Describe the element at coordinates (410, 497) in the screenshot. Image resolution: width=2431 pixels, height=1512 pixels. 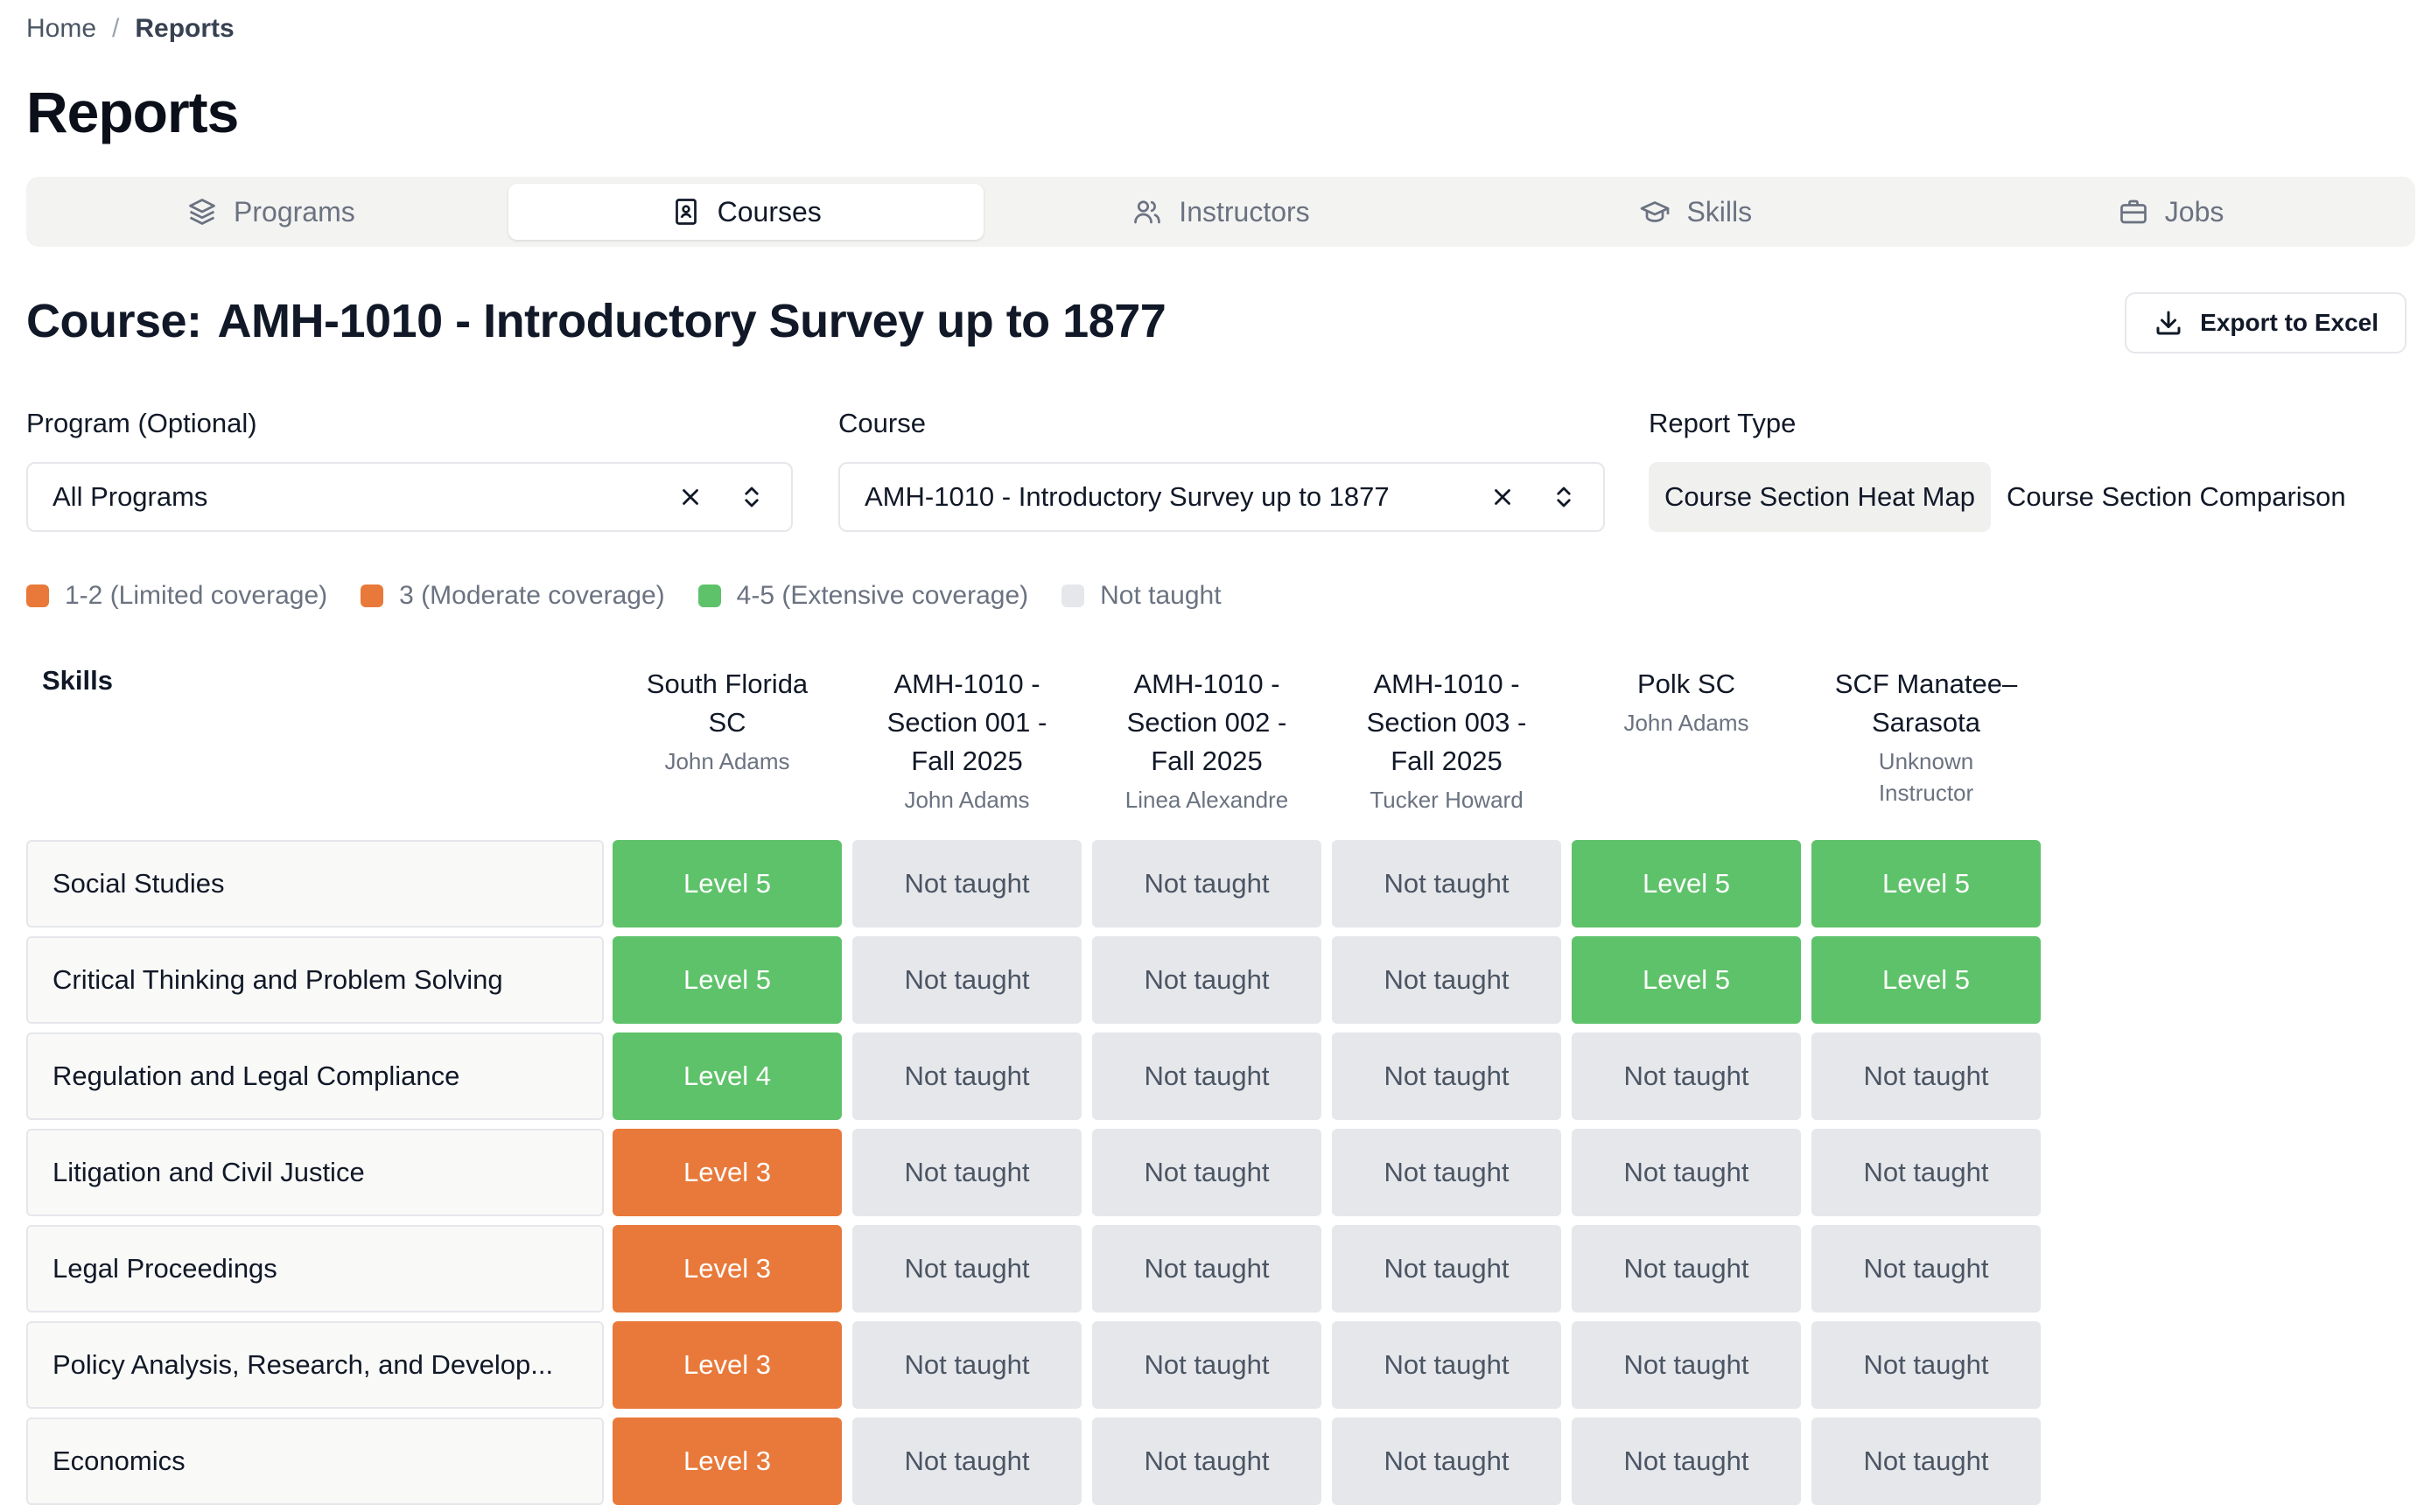
I see `program-select: All Programs` at that location.